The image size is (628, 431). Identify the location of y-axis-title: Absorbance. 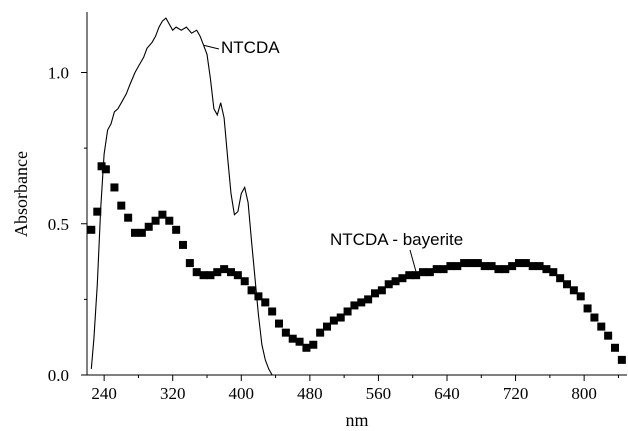
(21, 194).